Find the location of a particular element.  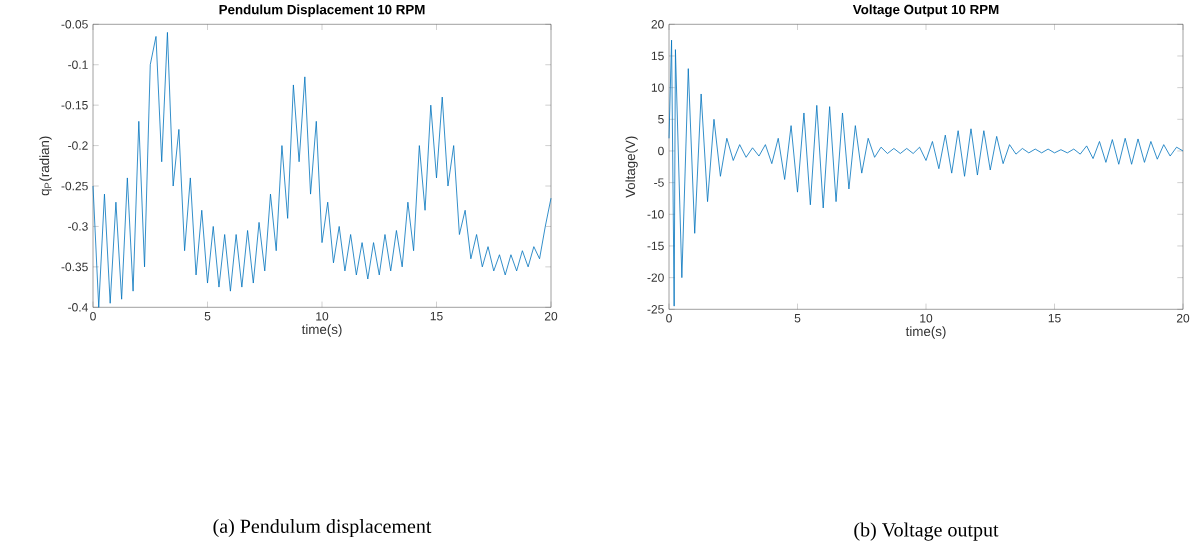

text: (a) Pendulum displacement is located at coordinates (322, 527).